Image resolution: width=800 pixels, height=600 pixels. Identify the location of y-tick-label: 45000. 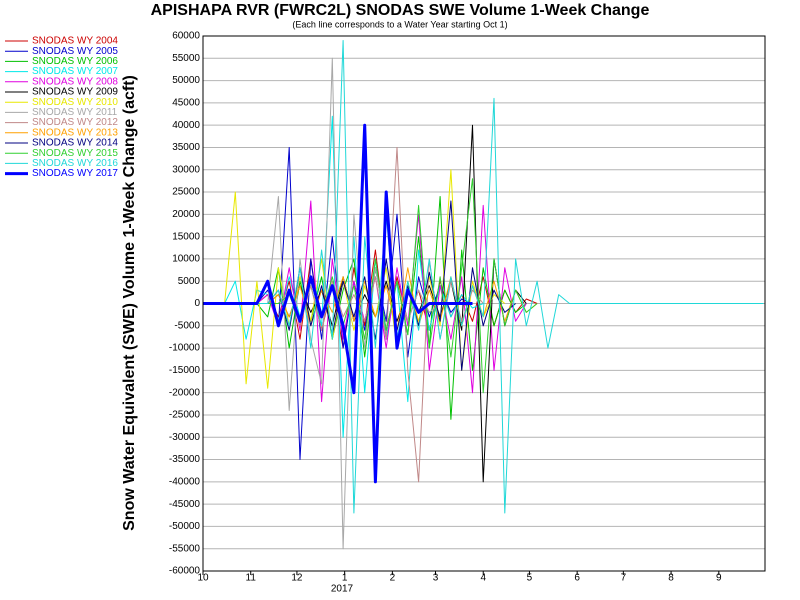
(186, 103).